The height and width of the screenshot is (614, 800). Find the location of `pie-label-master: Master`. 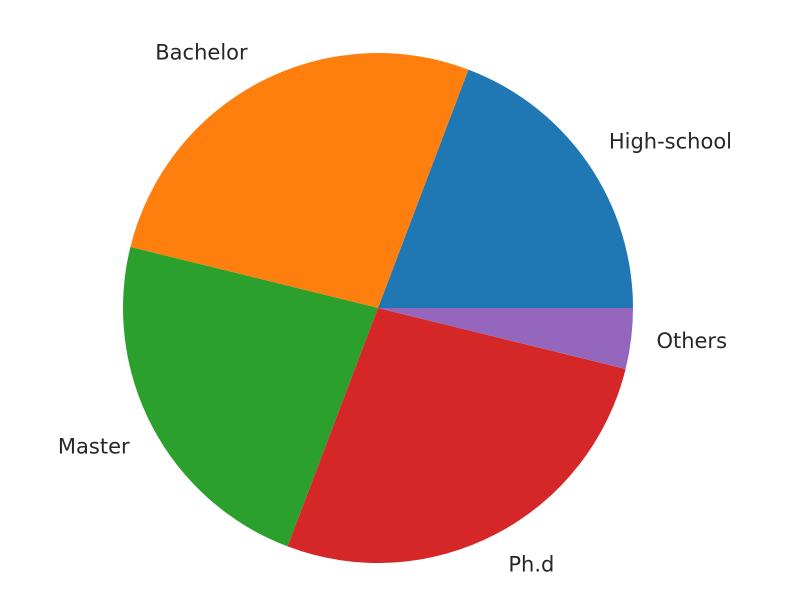

pie-label-master: Master is located at coordinates (94, 447).